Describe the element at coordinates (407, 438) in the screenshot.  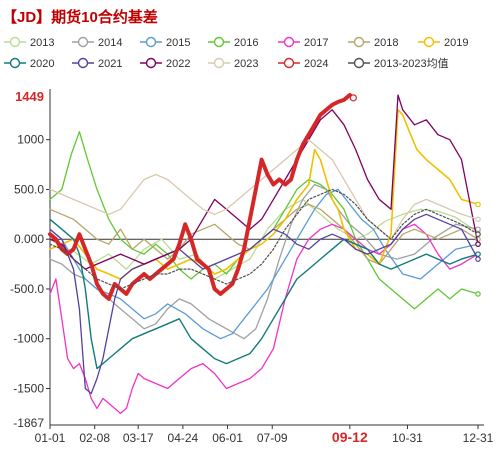
I see `x-tick-label: 10-31` at that location.